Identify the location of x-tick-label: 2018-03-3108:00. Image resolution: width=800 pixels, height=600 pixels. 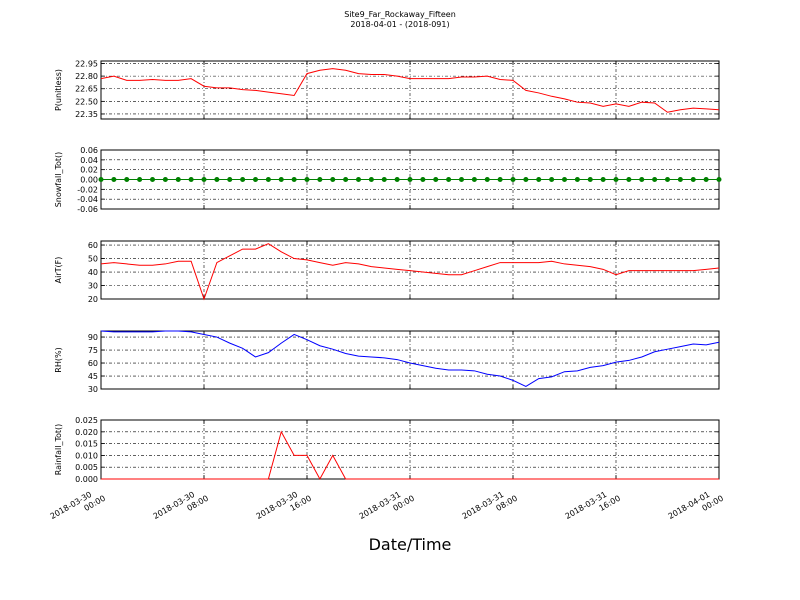
(490, 507).